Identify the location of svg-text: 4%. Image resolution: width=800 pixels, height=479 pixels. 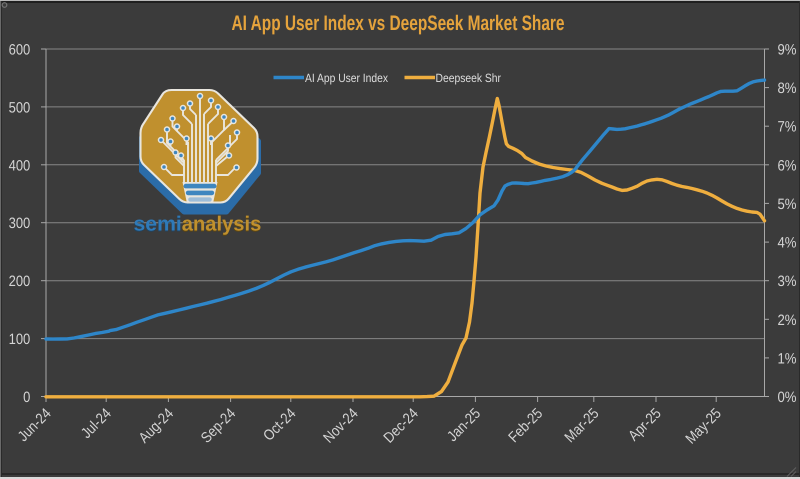
(787, 243).